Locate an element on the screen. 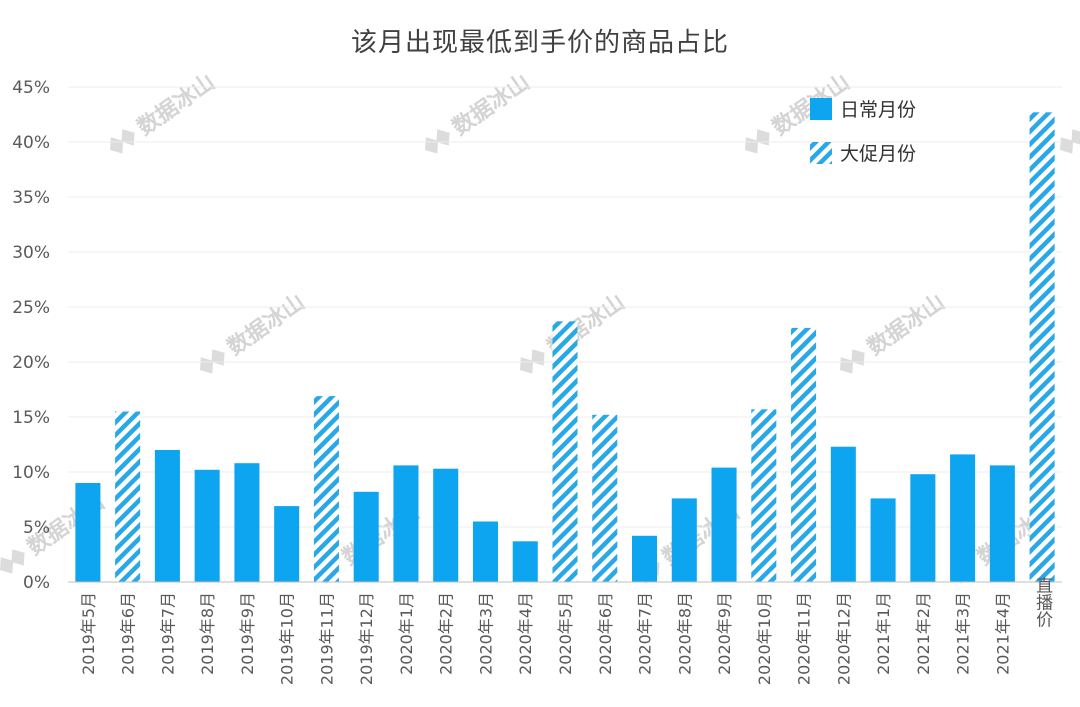 This screenshot has height=707, width=1080. x-tick-label: 2020年10月 is located at coordinates (764, 638).